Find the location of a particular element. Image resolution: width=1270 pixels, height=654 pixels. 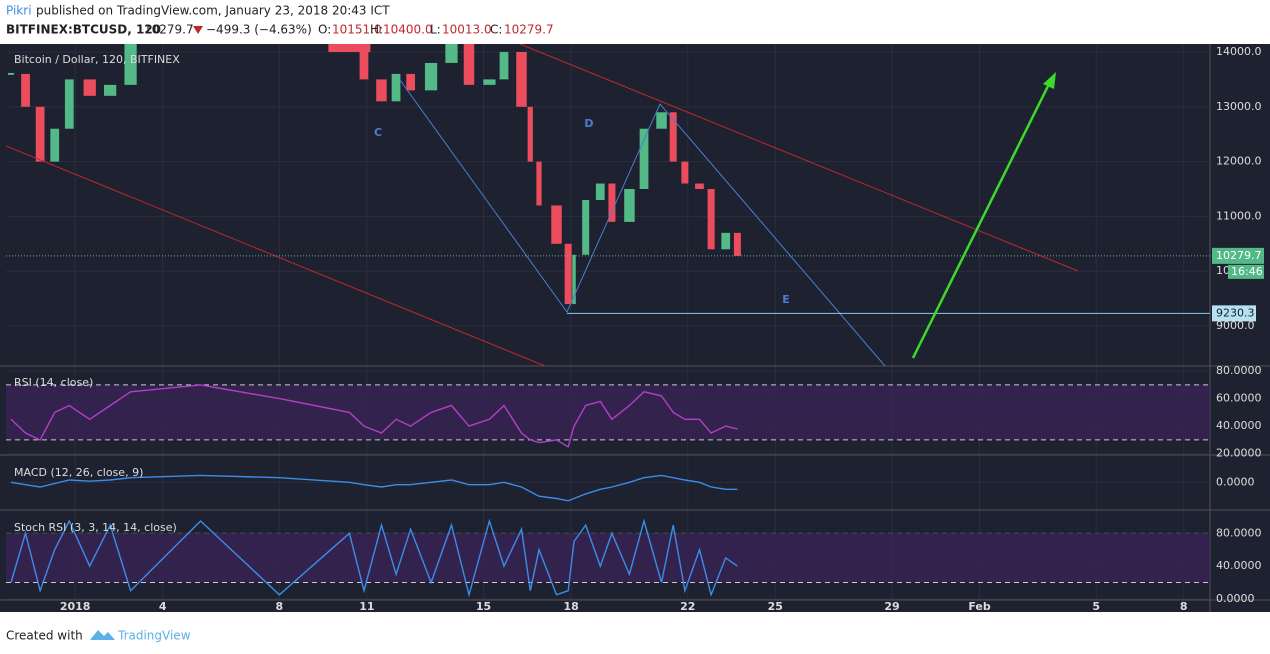

y-axis-bg is located at coordinates (1240, 328).